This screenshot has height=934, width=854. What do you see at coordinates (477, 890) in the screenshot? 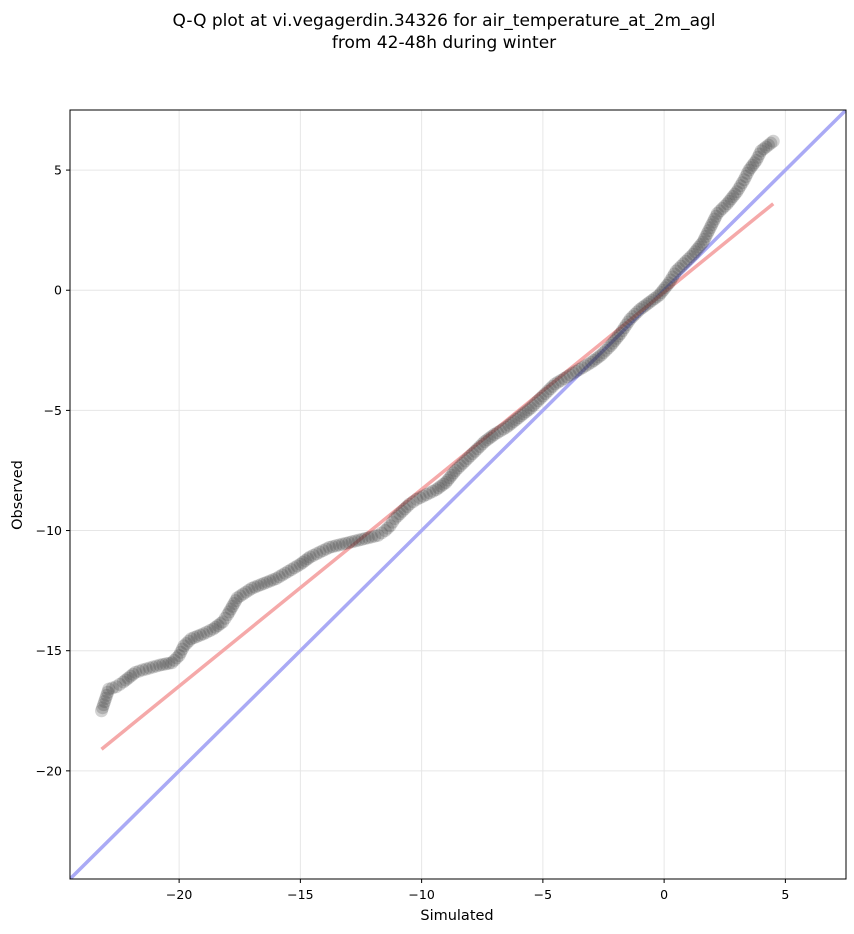
I see `x-axis-ticks: −20 −15 −10 −5 0 5` at bounding box center [477, 890].